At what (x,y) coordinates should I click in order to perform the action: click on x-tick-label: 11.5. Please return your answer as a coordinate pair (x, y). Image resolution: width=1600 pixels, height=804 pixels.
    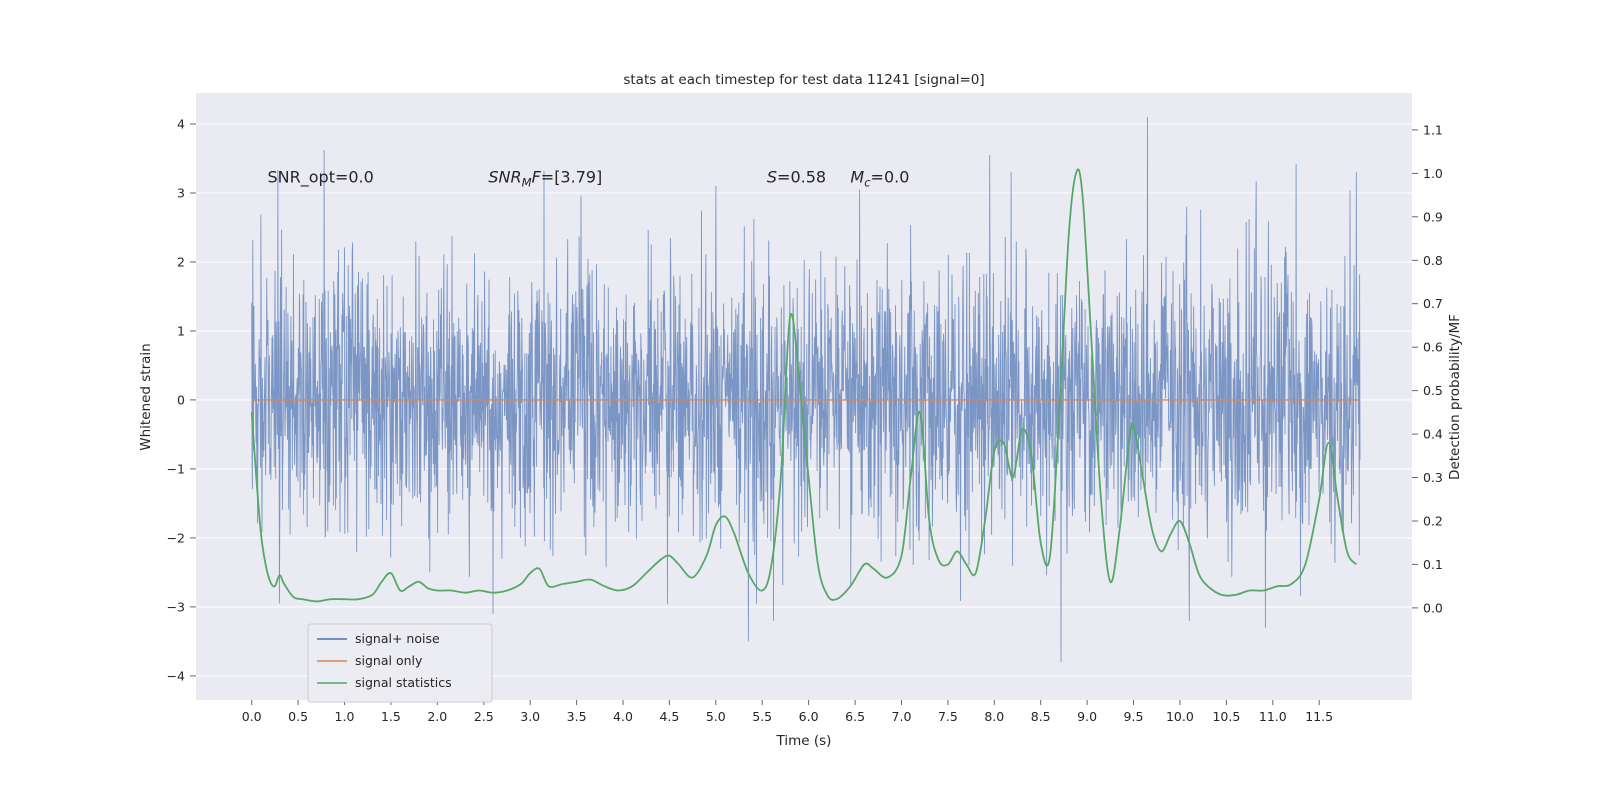
    Looking at the image, I should click on (1319, 716).